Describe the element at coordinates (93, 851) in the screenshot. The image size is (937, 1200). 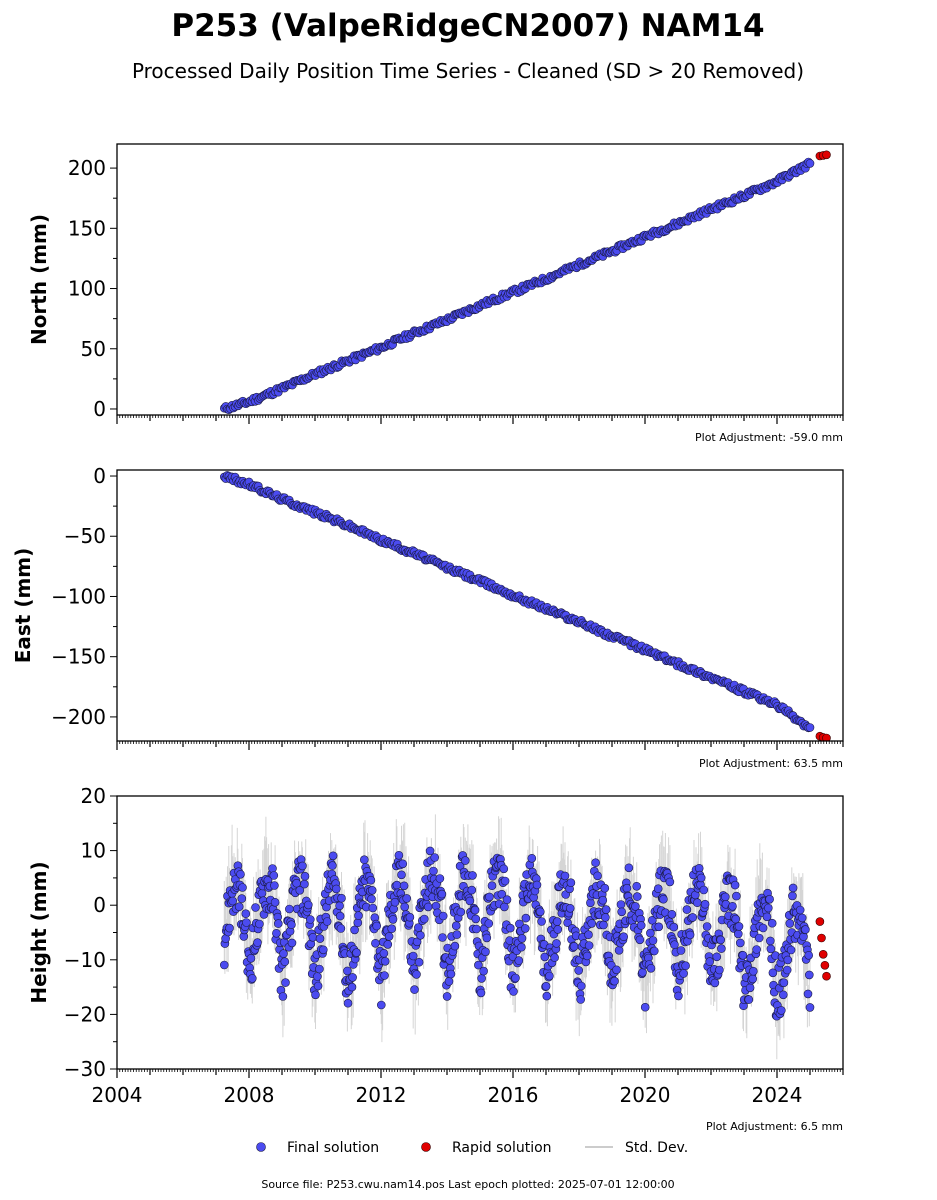
I see `y-tick-label: 10` at that location.